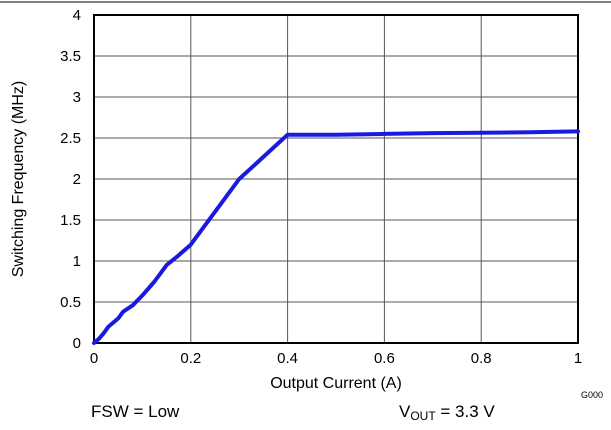 The height and width of the screenshot is (430, 611). Describe the element at coordinates (336, 383) in the screenshot. I see `x-axis-label: Output Current (A)` at that location.